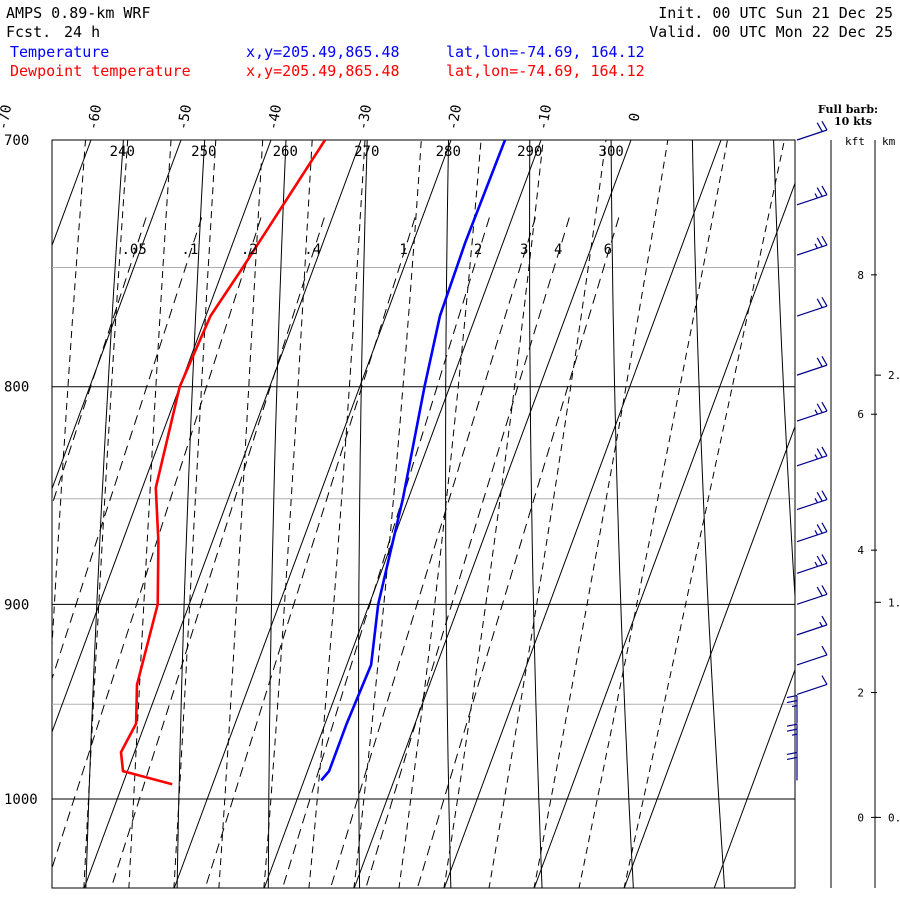 The image size is (900, 900). I want to click on isotherm-label: 0, so click(634, 117).